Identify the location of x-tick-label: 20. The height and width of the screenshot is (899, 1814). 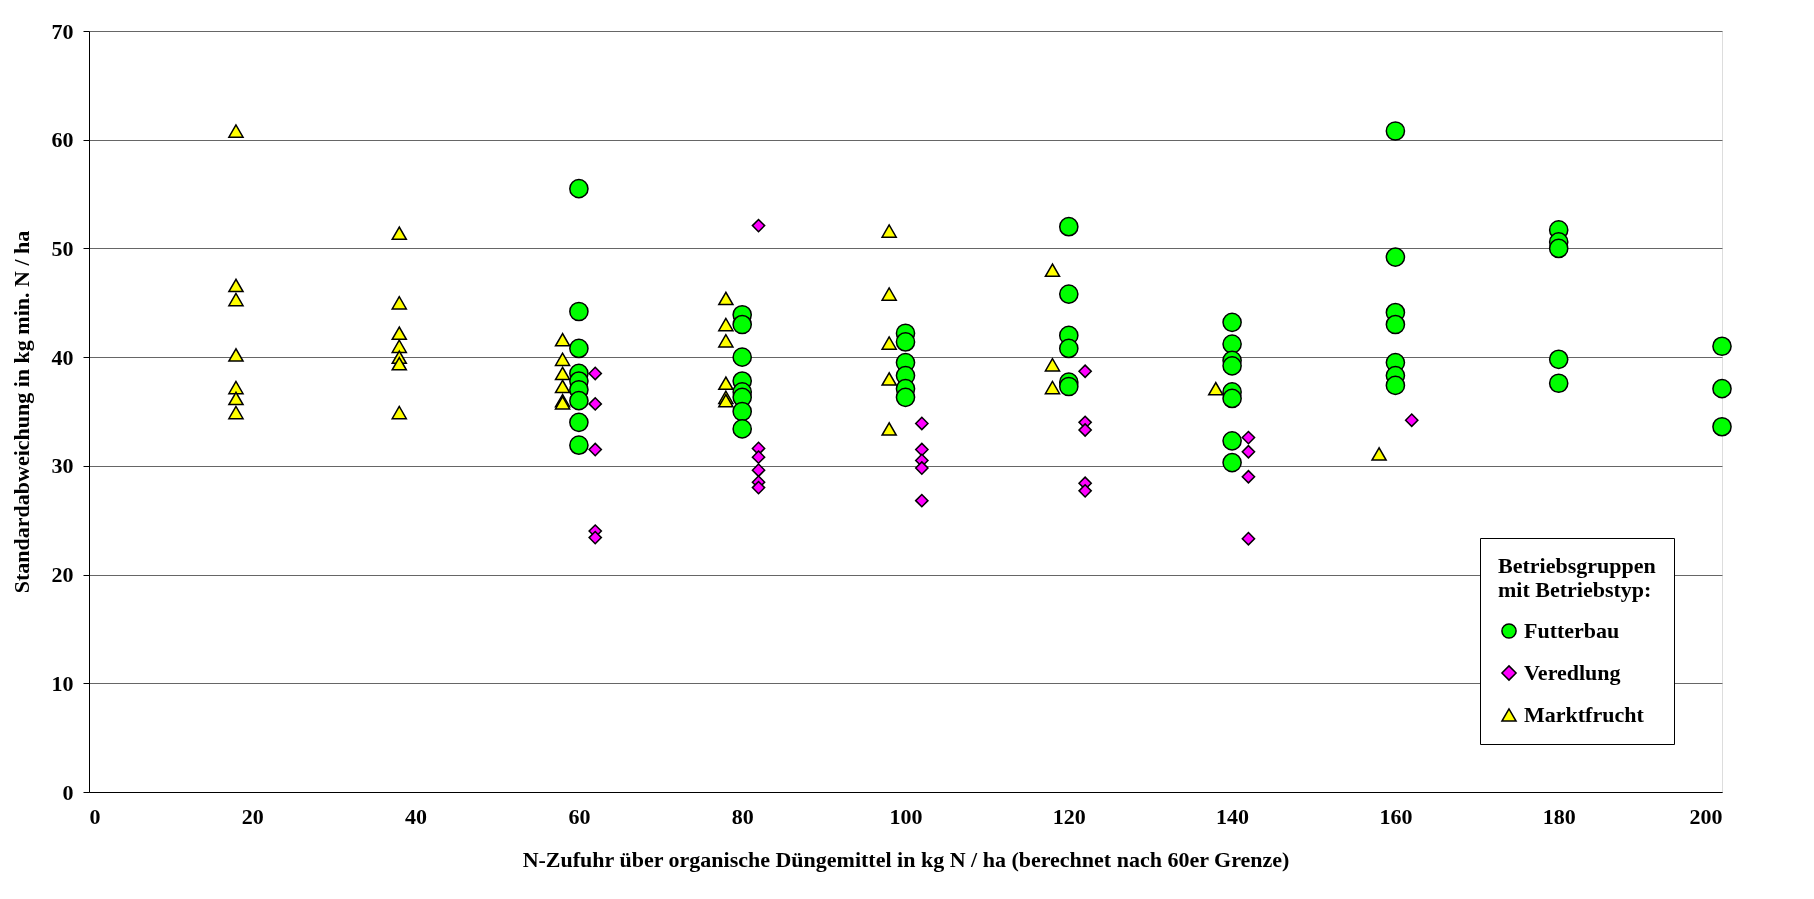
(252, 816).